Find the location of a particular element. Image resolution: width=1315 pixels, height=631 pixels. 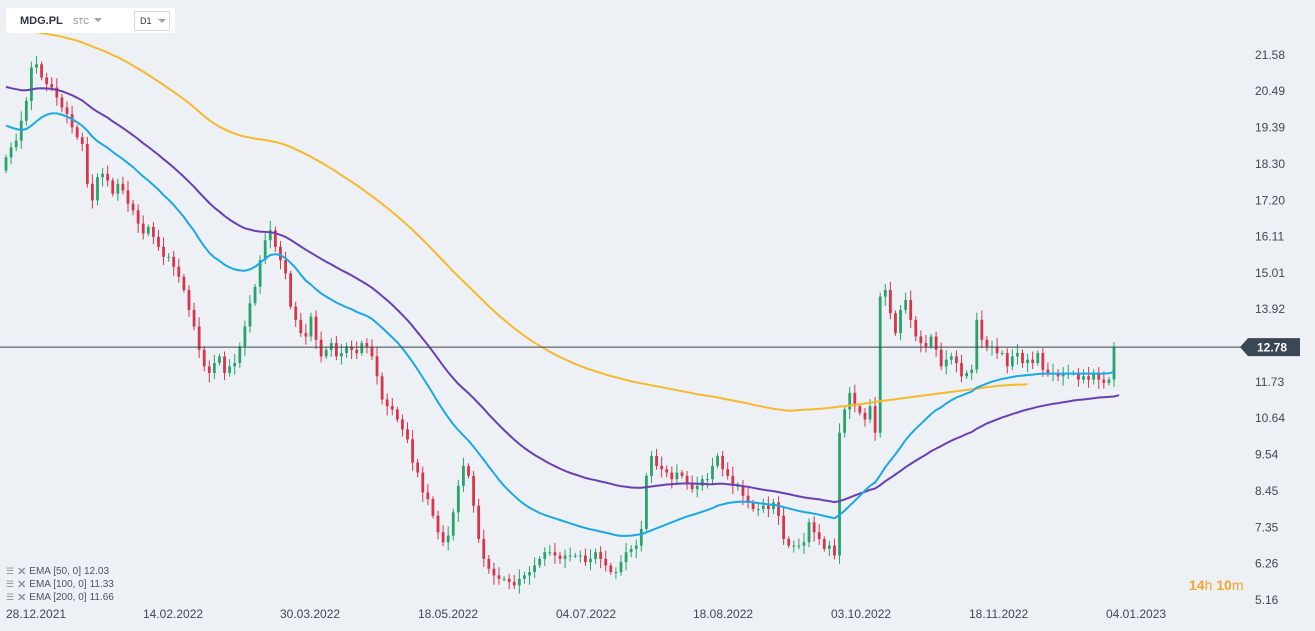

instrument-toolbar: MDG.PL STC D1 is located at coordinates (90, 20).